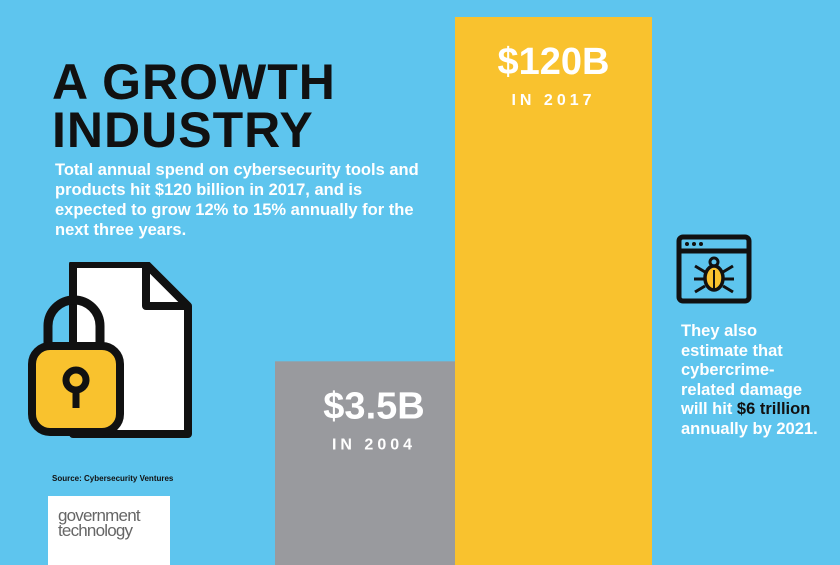 The width and height of the screenshot is (840, 565). Describe the element at coordinates (373, 406) in the screenshot. I see `value-label-2004: $3.5B` at that location.